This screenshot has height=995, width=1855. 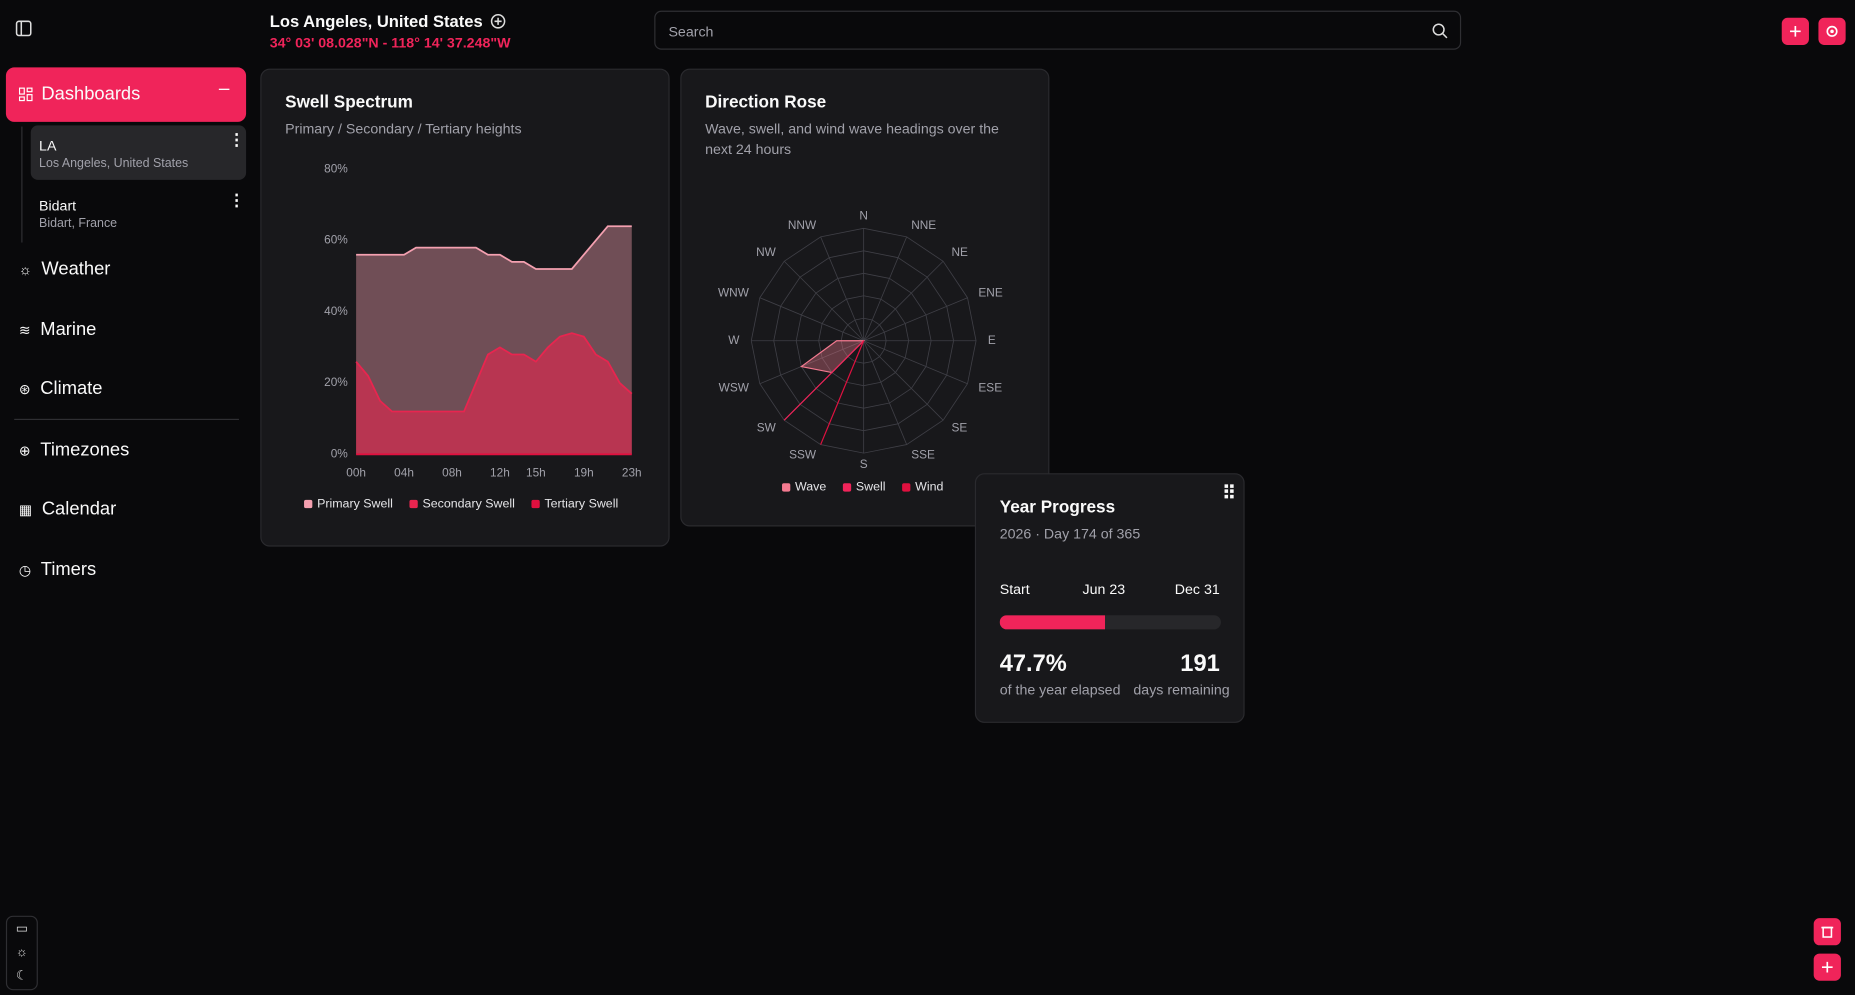 I want to click on direction-label: SE, so click(x=960, y=428).